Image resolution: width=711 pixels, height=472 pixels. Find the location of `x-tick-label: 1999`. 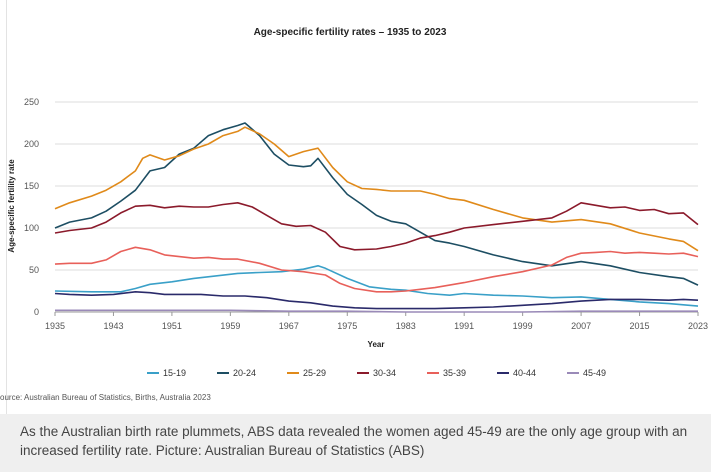

x-tick-label: 1999 is located at coordinates (523, 326).